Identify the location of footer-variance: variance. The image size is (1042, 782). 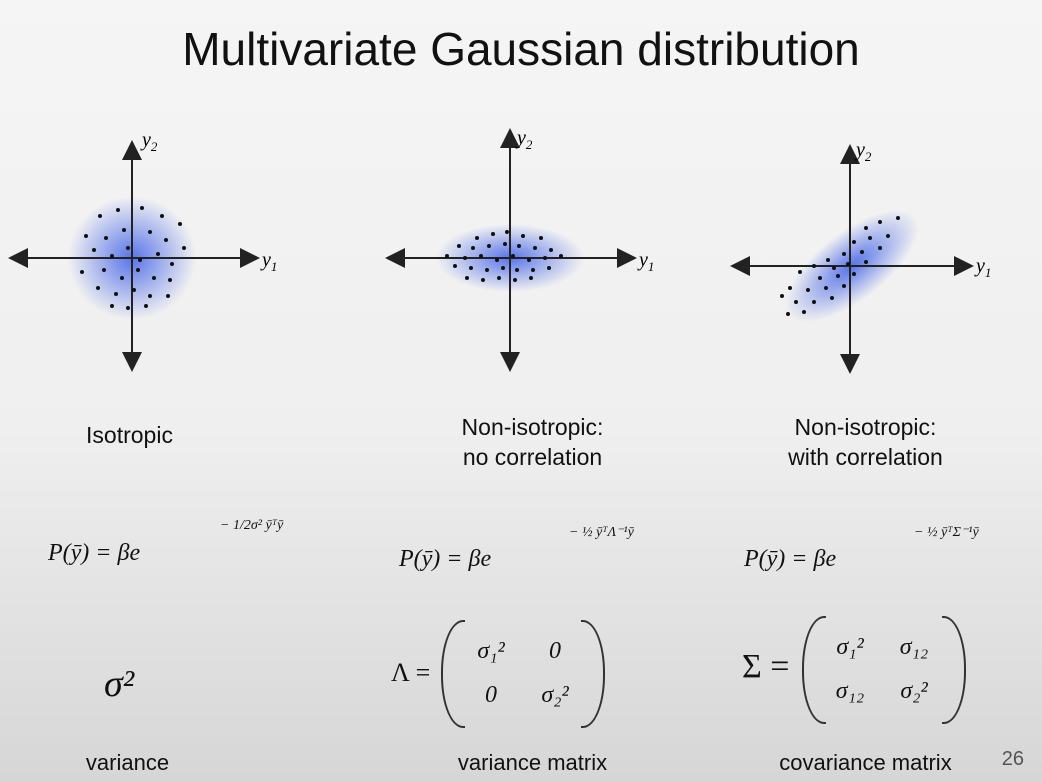
(127, 762).